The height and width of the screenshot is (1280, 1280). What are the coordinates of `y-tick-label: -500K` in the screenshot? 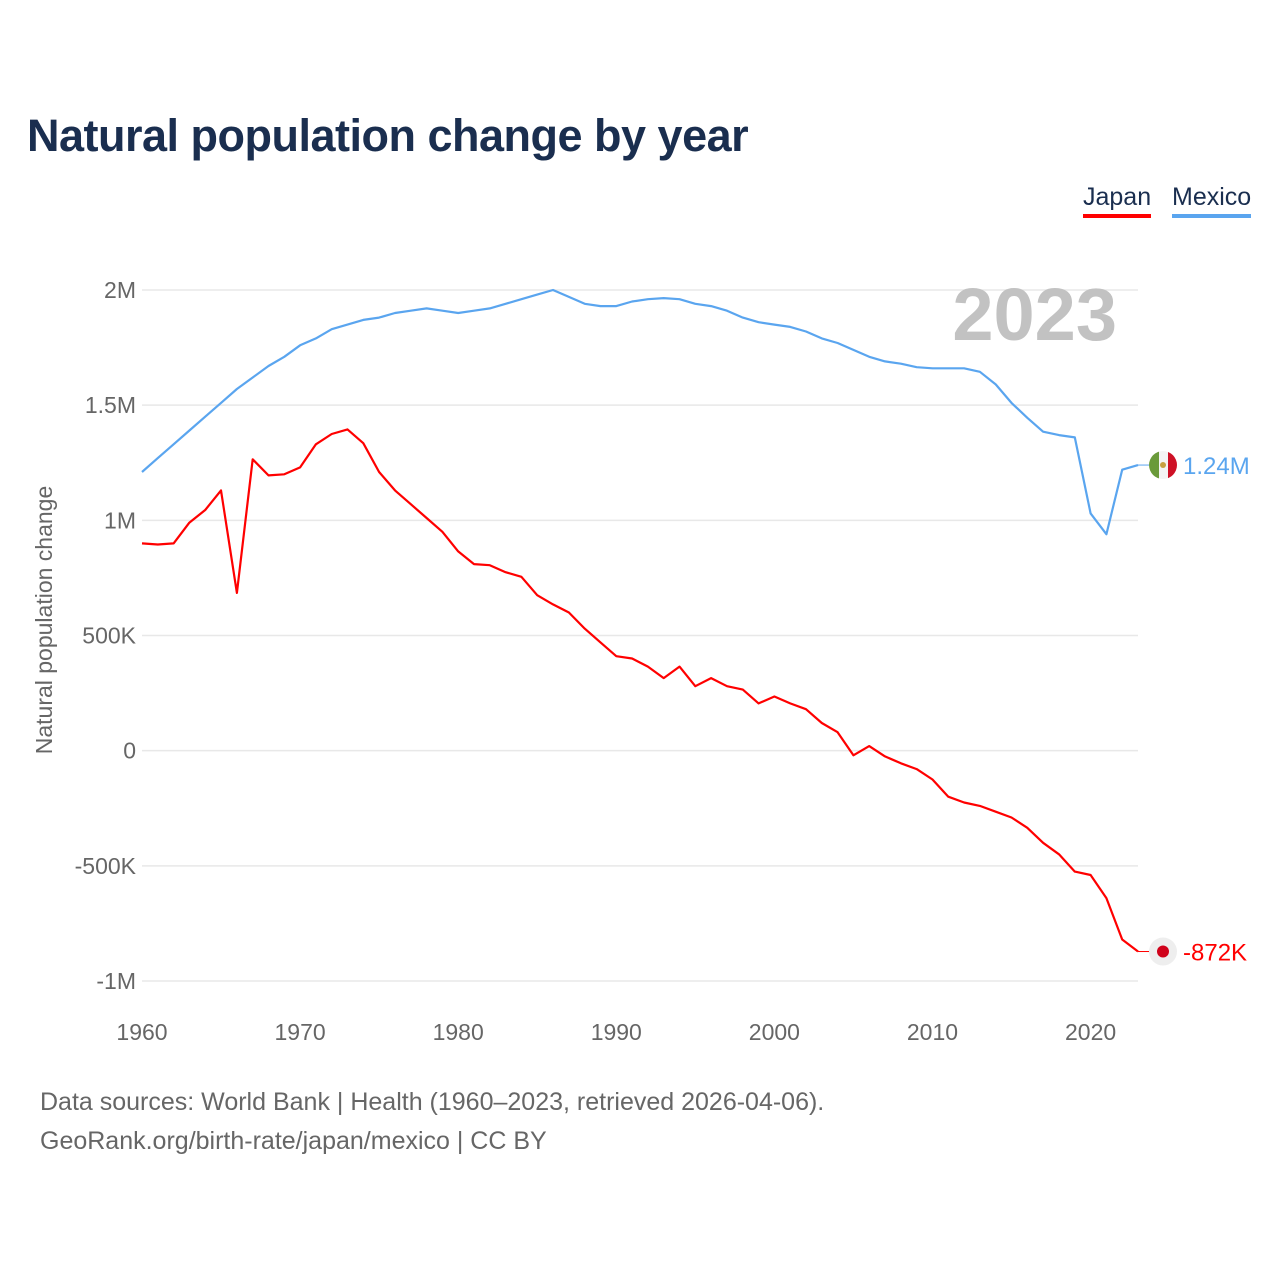 It's located at (106, 866).